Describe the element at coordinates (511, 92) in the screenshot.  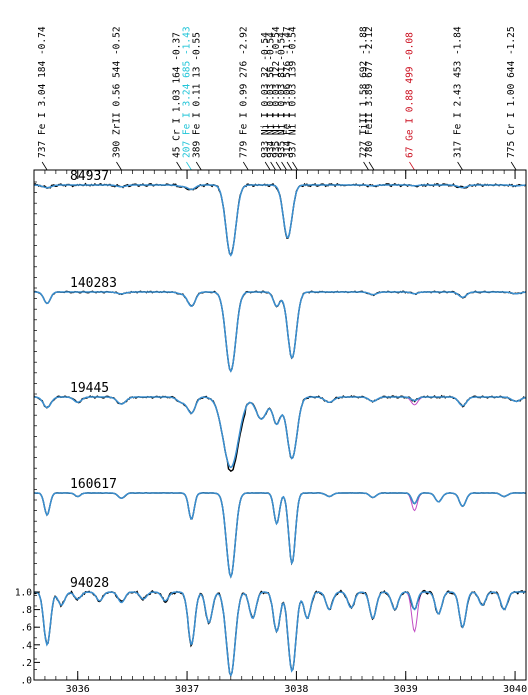
I see `line-id-label: 775 Cr I 1.00 644 -1.25` at that location.